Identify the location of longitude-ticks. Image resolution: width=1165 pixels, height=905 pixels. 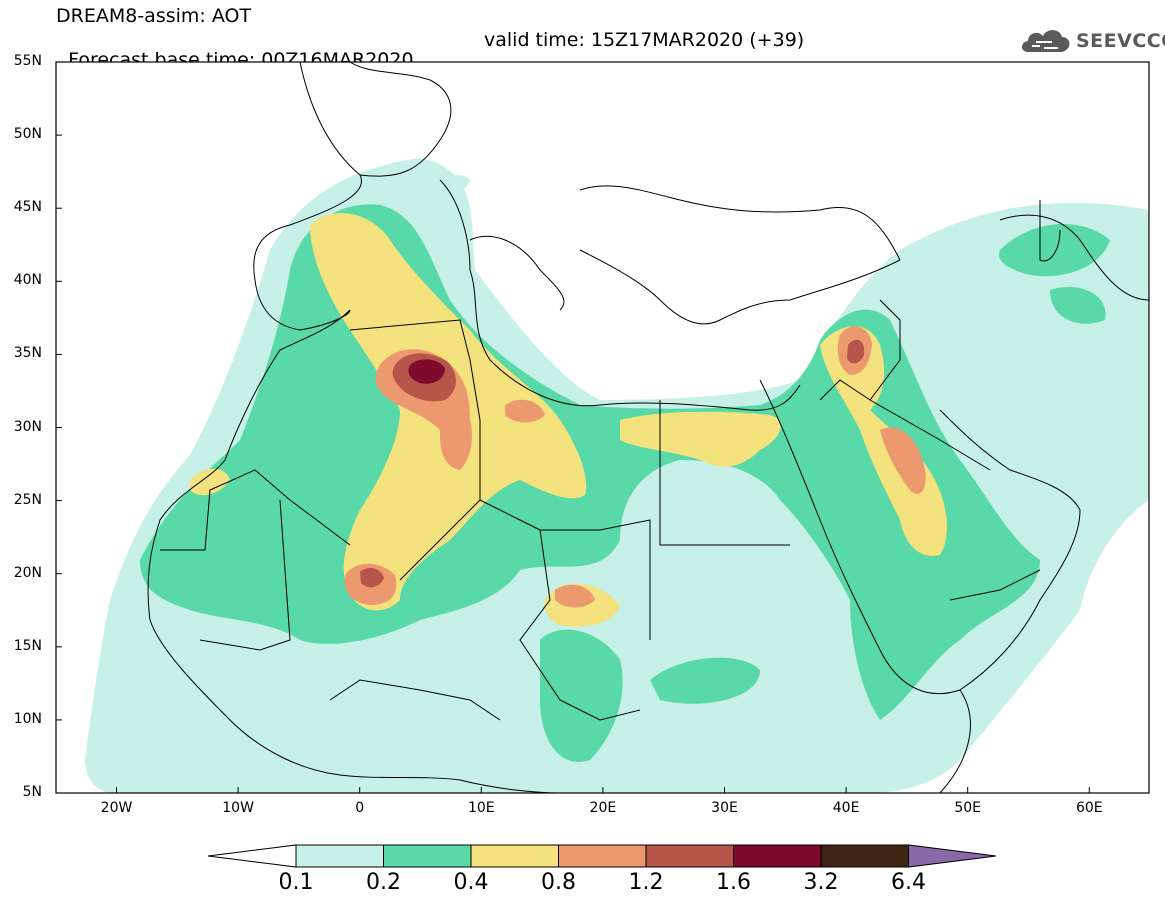
(603, 790).